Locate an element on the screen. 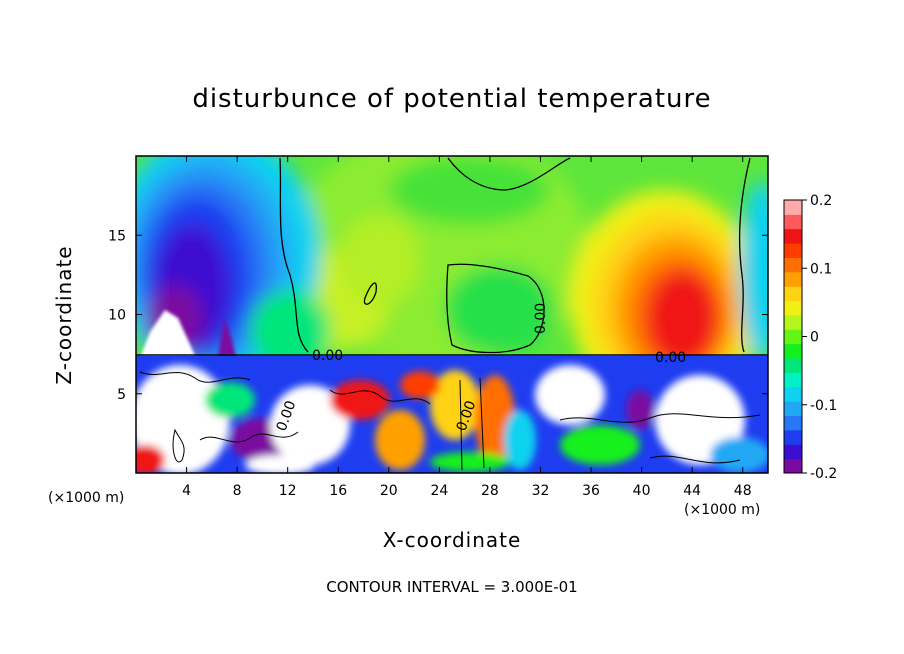  x-tick-label: 32 is located at coordinates (541, 491).